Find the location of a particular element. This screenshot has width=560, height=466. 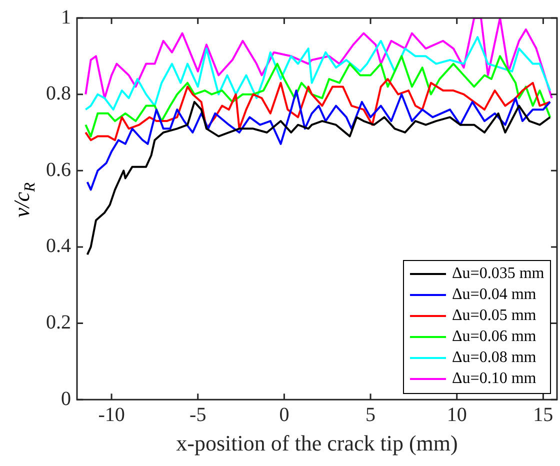

x-tick-label: -10 is located at coordinates (111, 415).